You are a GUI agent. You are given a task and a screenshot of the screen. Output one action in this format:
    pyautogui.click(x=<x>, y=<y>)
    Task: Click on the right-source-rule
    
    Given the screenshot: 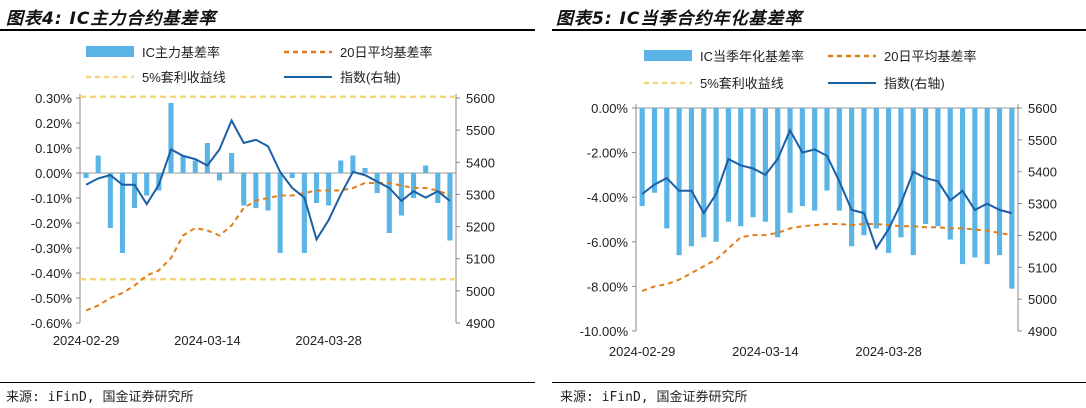 What is the action you would take?
    pyautogui.click(x=819, y=382)
    